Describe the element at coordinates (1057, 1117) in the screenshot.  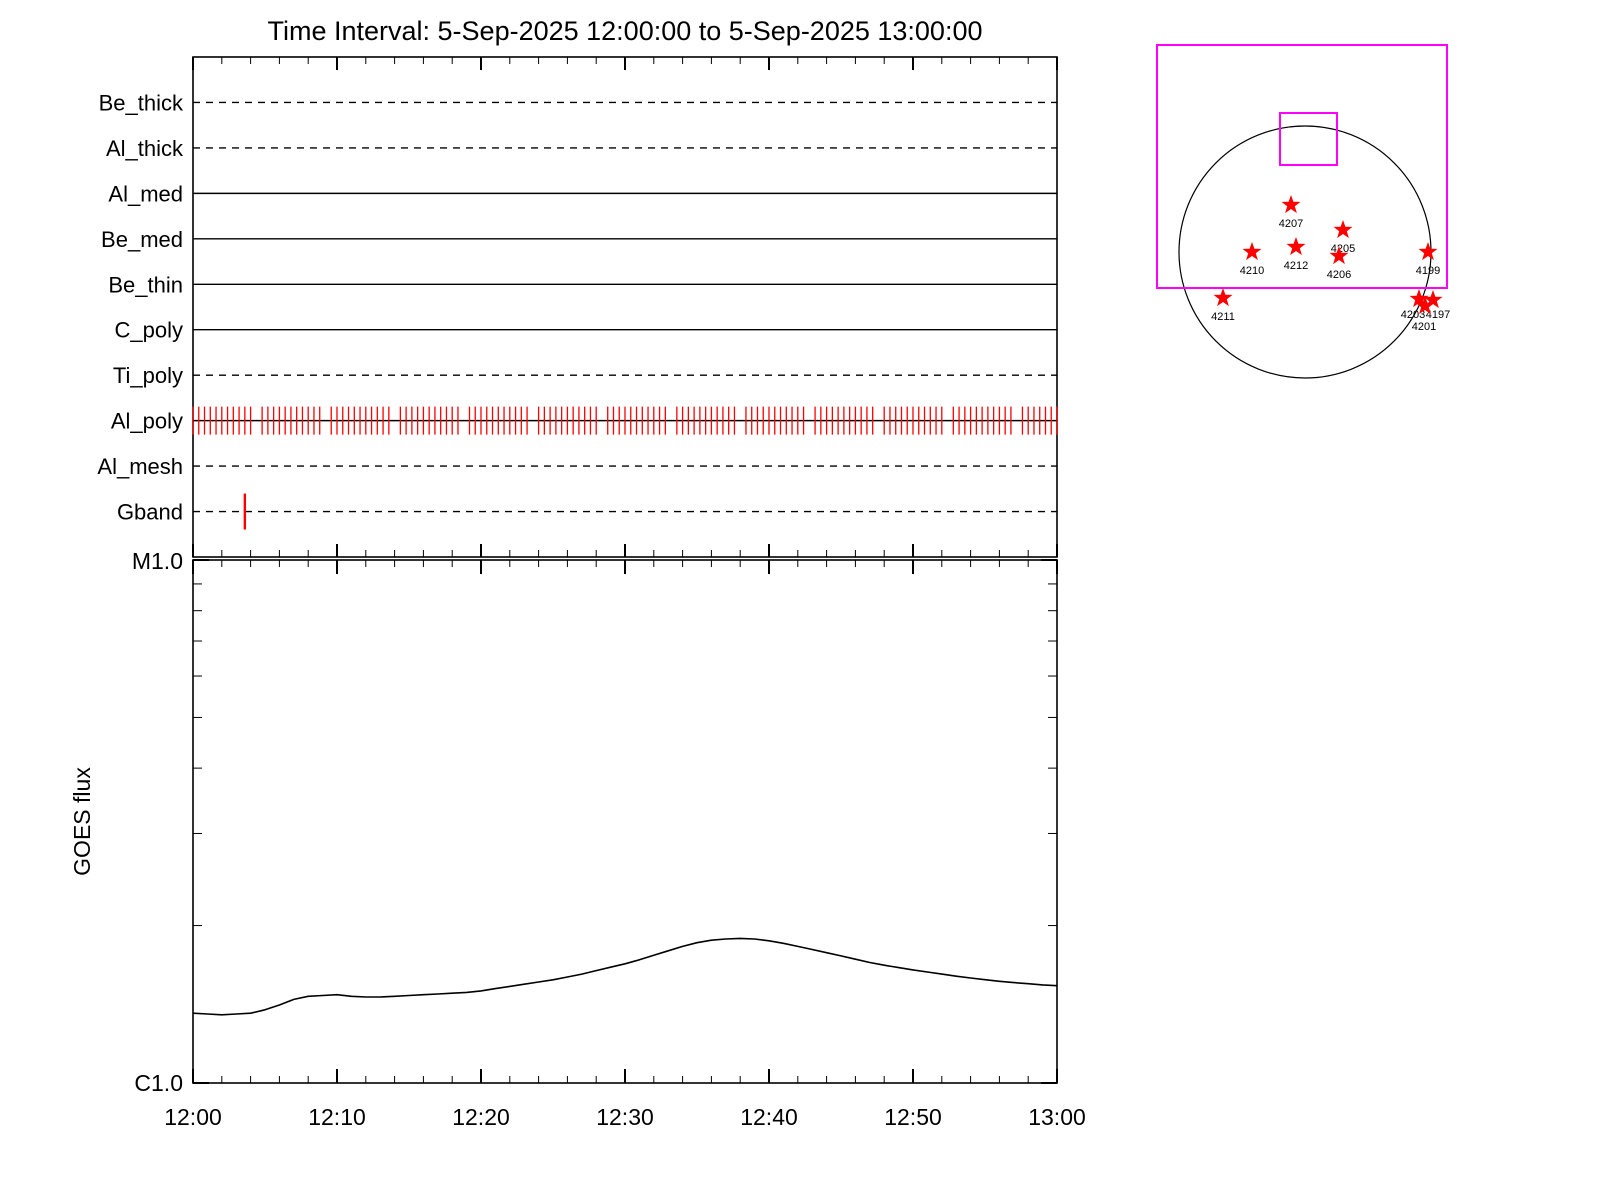
I see `x-tick-label: 13:00` at that location.